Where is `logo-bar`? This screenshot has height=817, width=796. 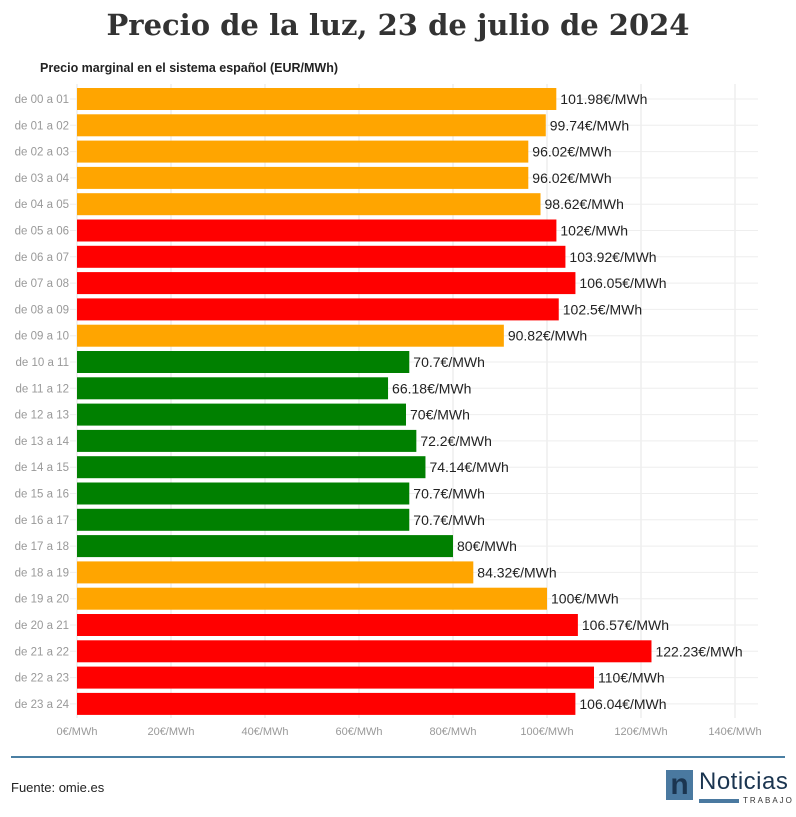 logo-bar is located at coordinates (719, 801).